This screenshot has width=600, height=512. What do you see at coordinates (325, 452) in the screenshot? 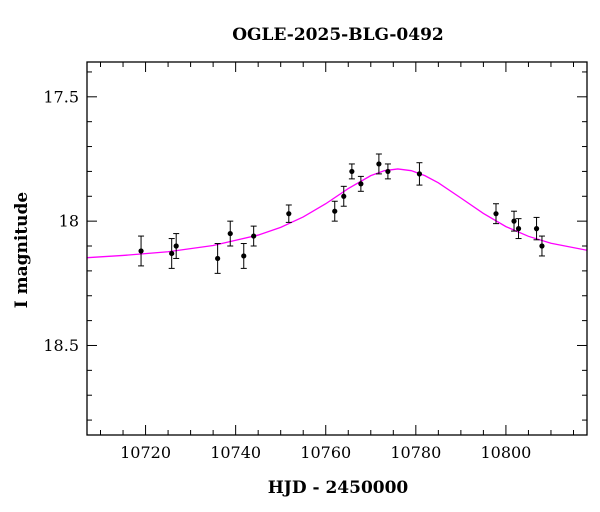
I see `x-tick-label: 10760` at bounding box center [325, 452].